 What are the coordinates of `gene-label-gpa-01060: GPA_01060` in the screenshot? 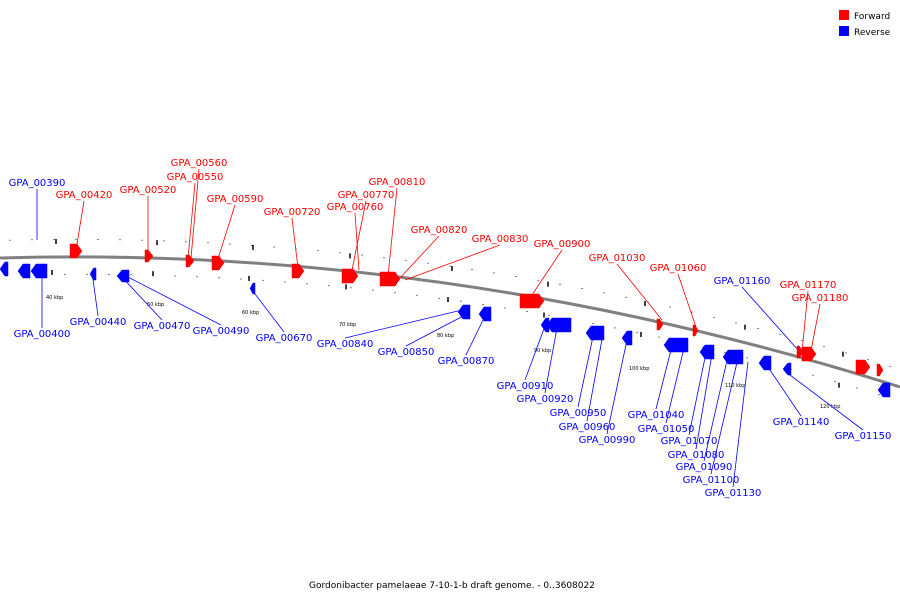 It's located at (678, 268).